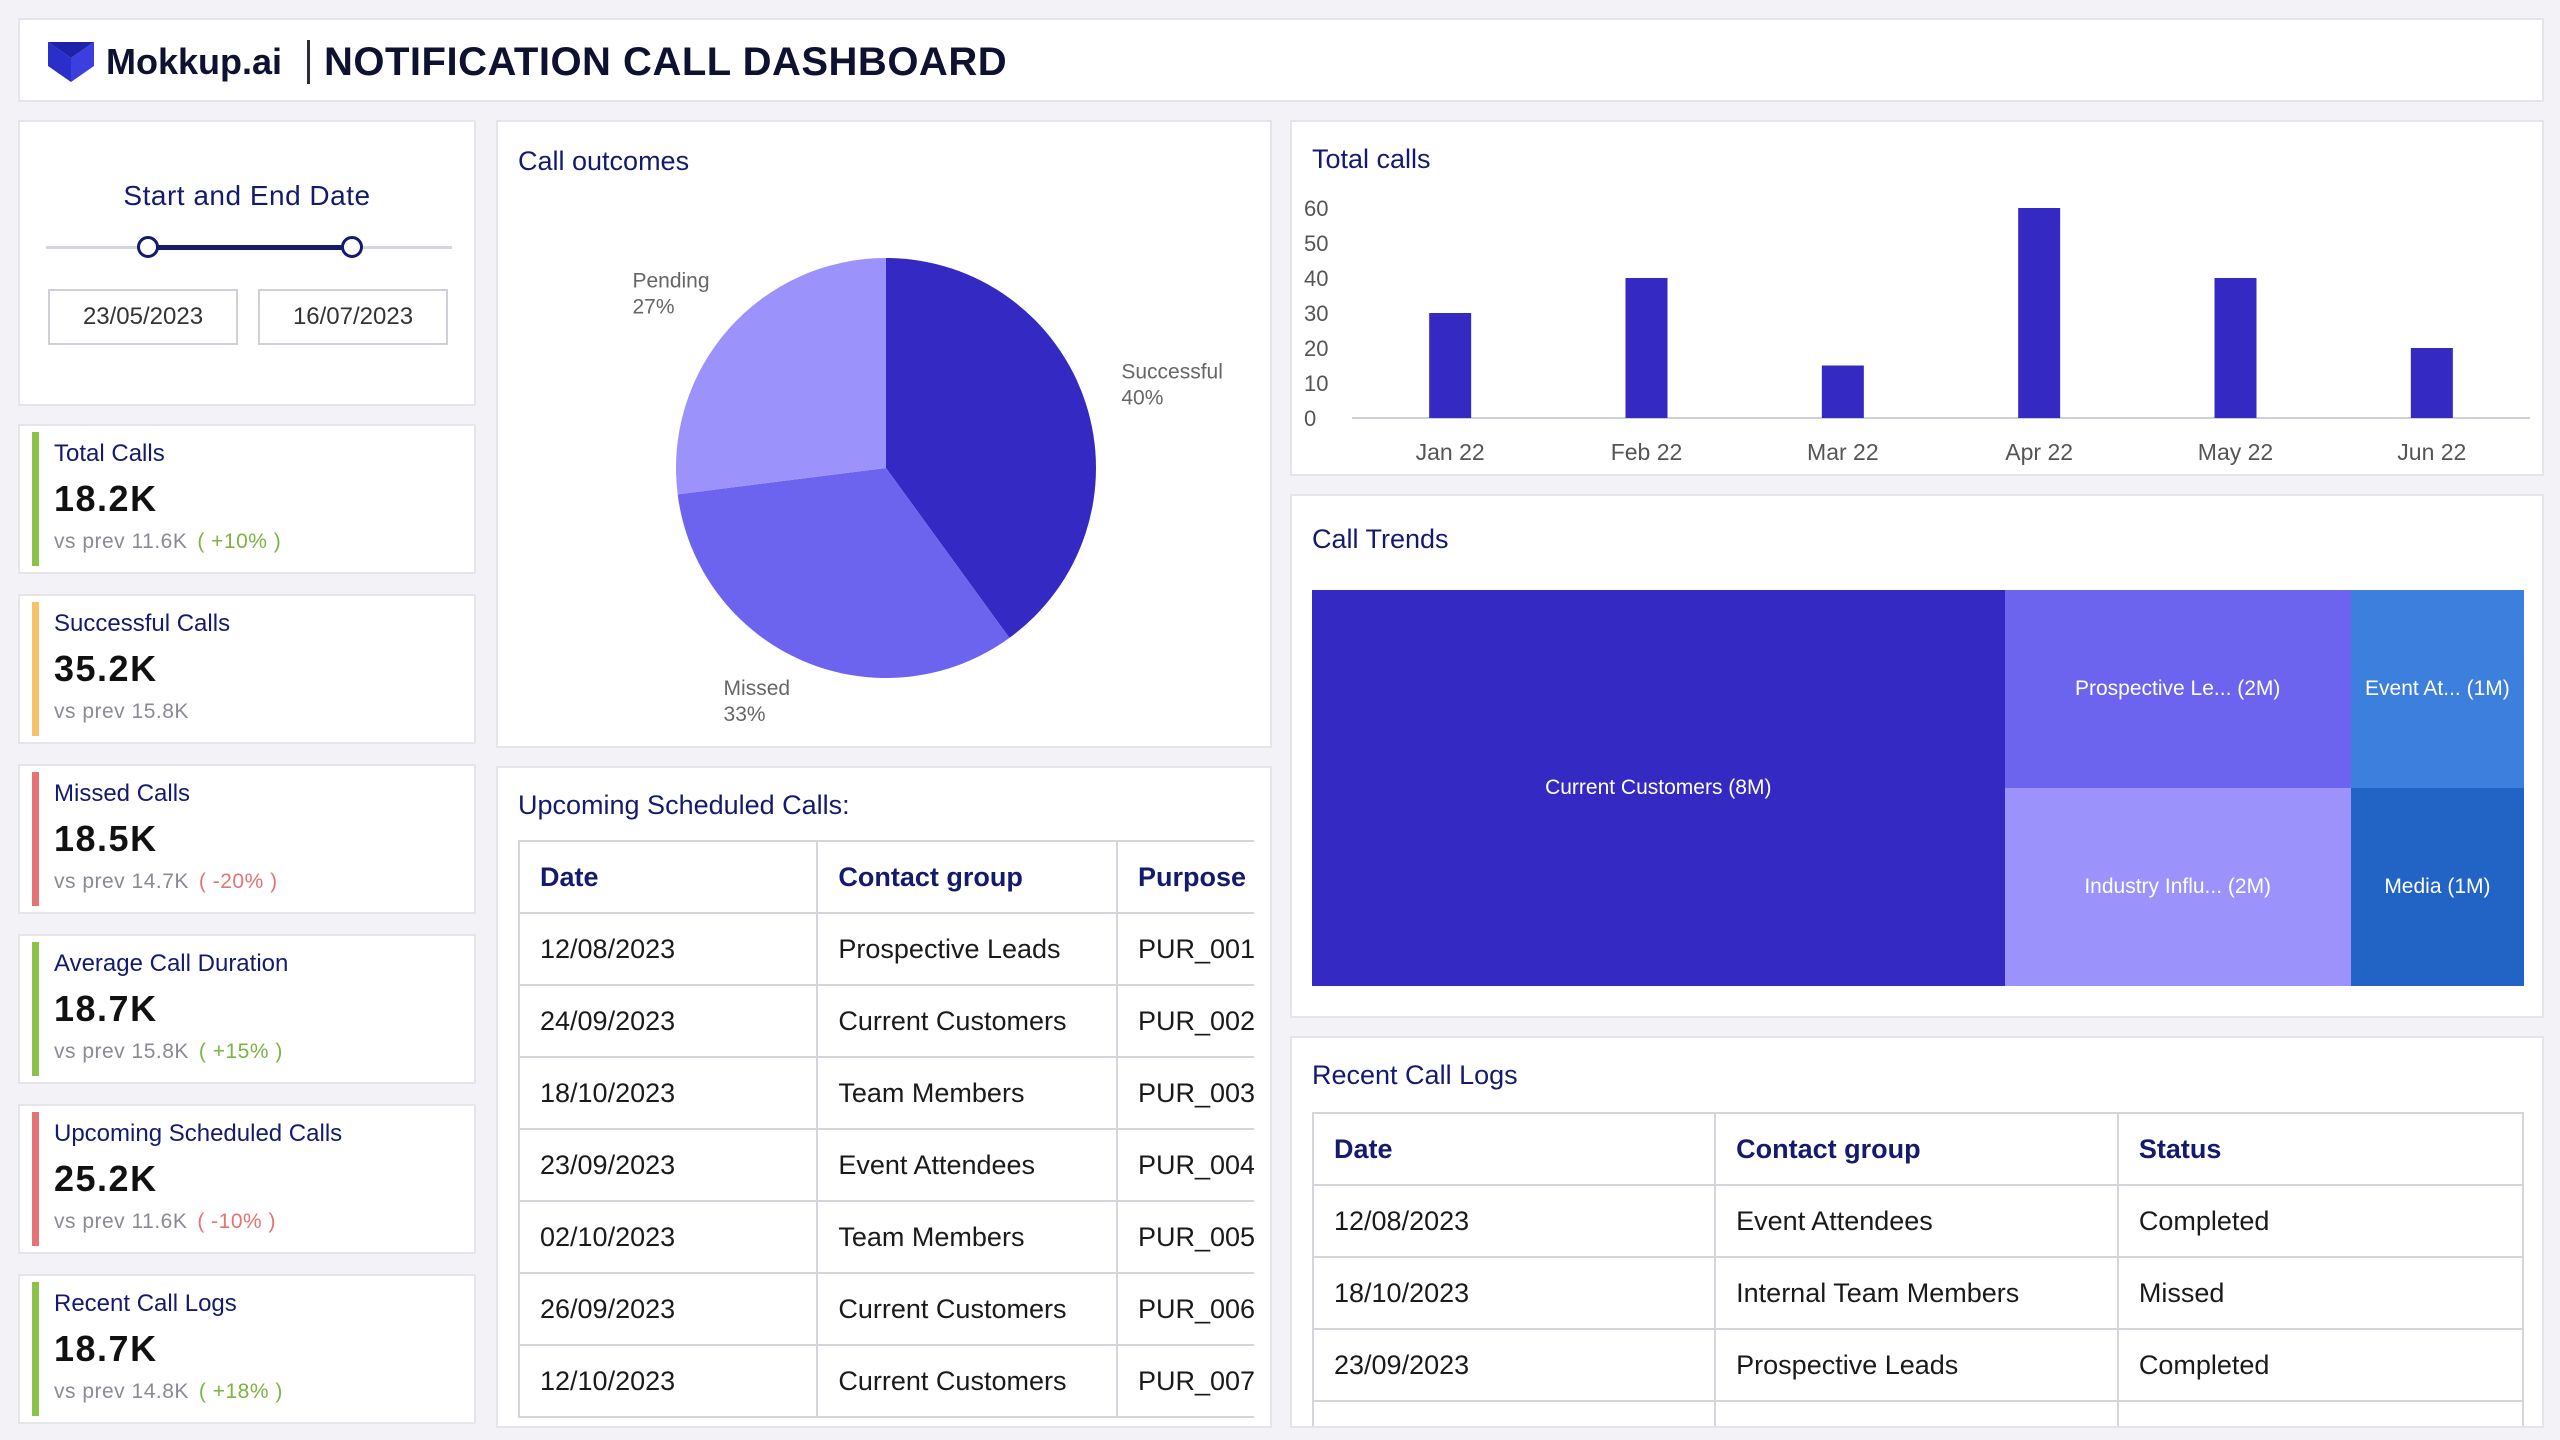 The height and width of the screenshot is (1440, 2560). Describe the element at coordinates (2039, 452) in the screenshot. I see `x-tick-label: Apr 22` at that location.